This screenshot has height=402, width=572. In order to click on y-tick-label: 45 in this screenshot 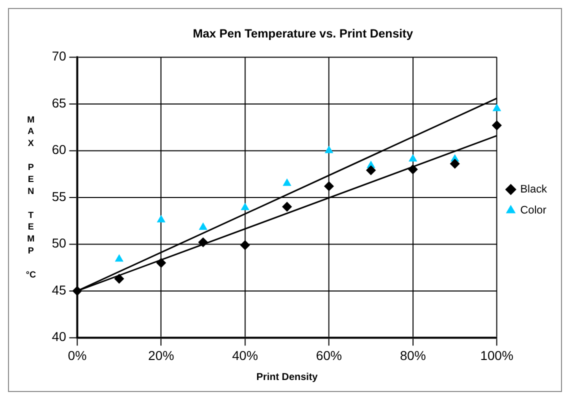, I will do `click(59, 290)`.